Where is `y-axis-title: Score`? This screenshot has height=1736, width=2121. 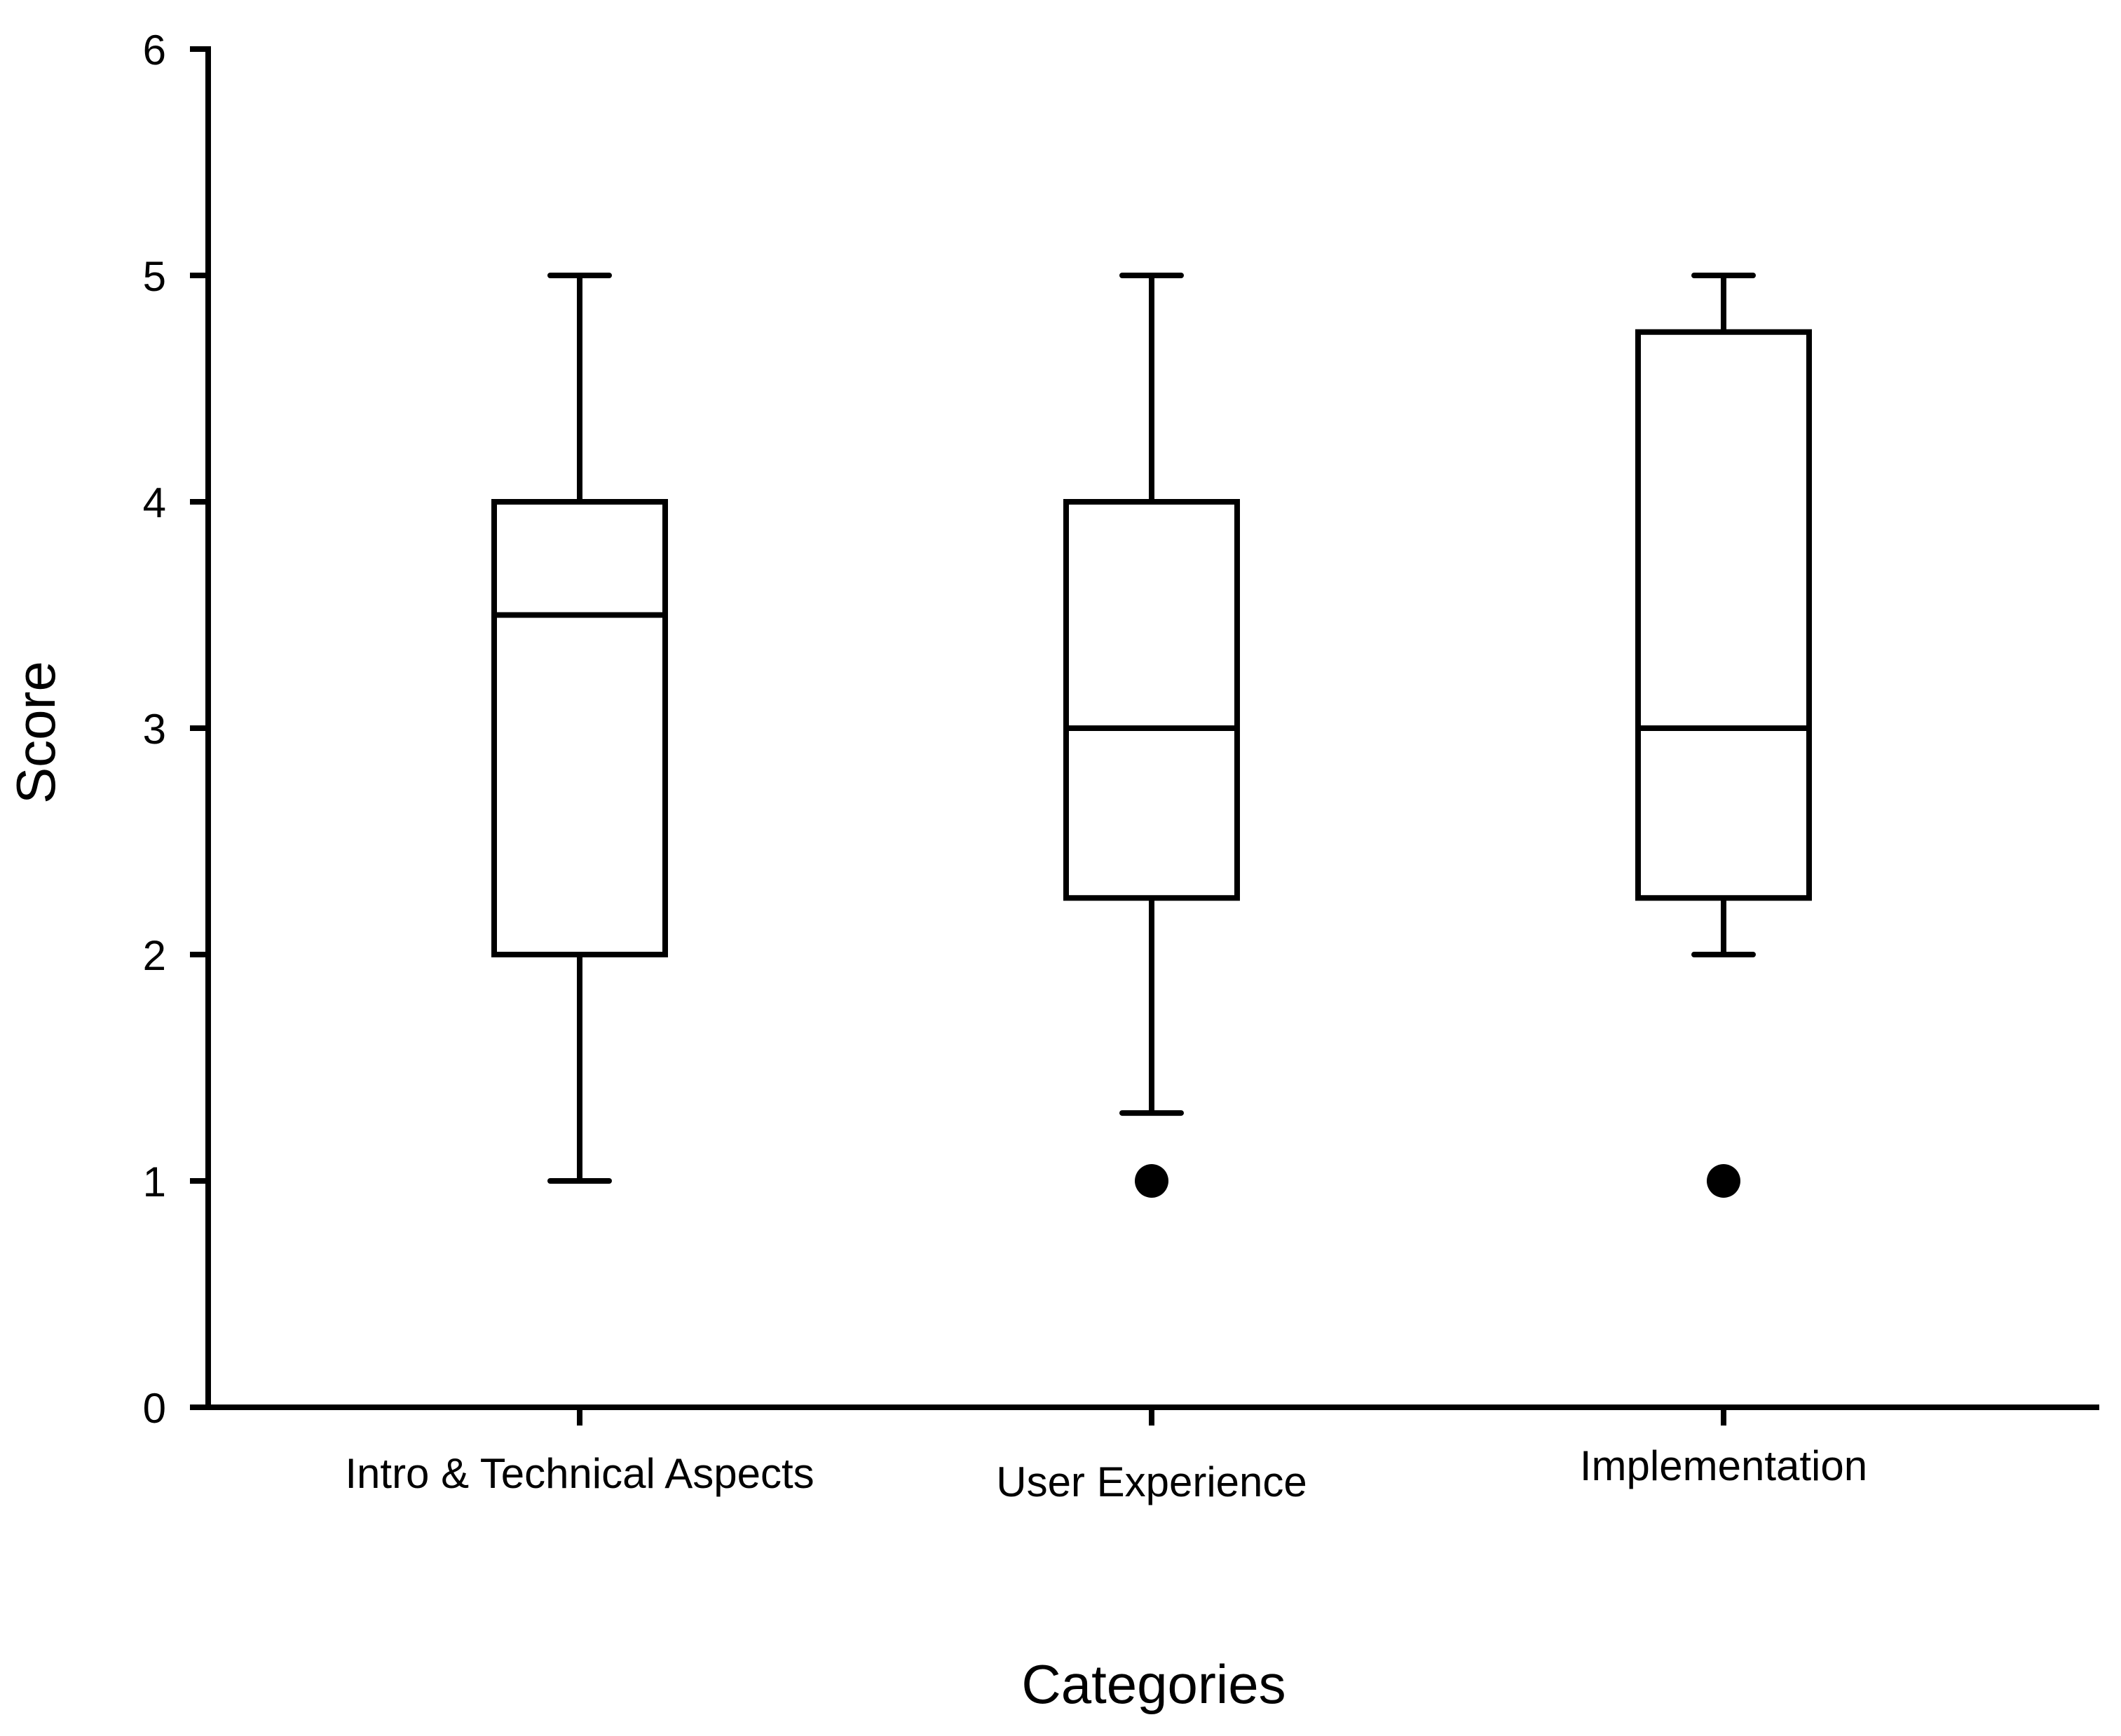
y-axis-title: Score is located at coordinates (36, 732).